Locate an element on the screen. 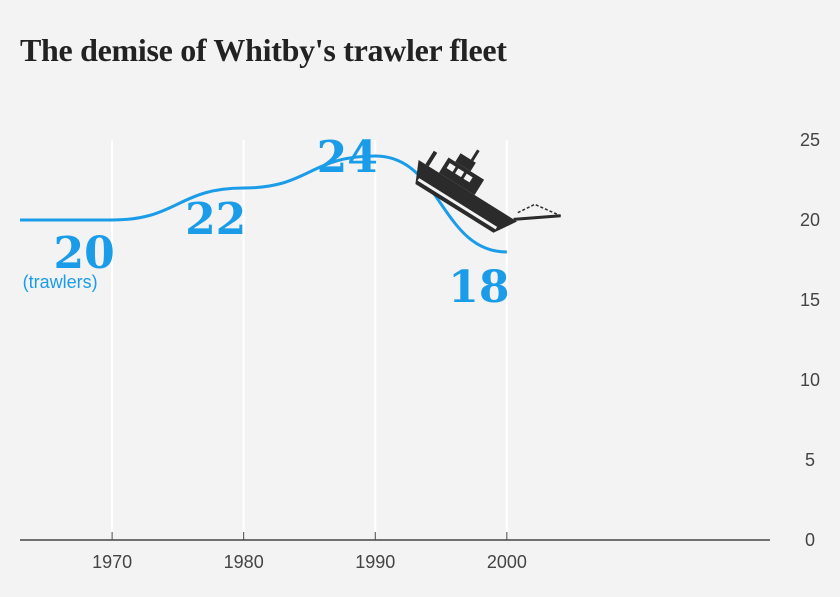 This screenshot has height=597, width=840. x-tick-label: 1990 is located at coordinates (375, 562).